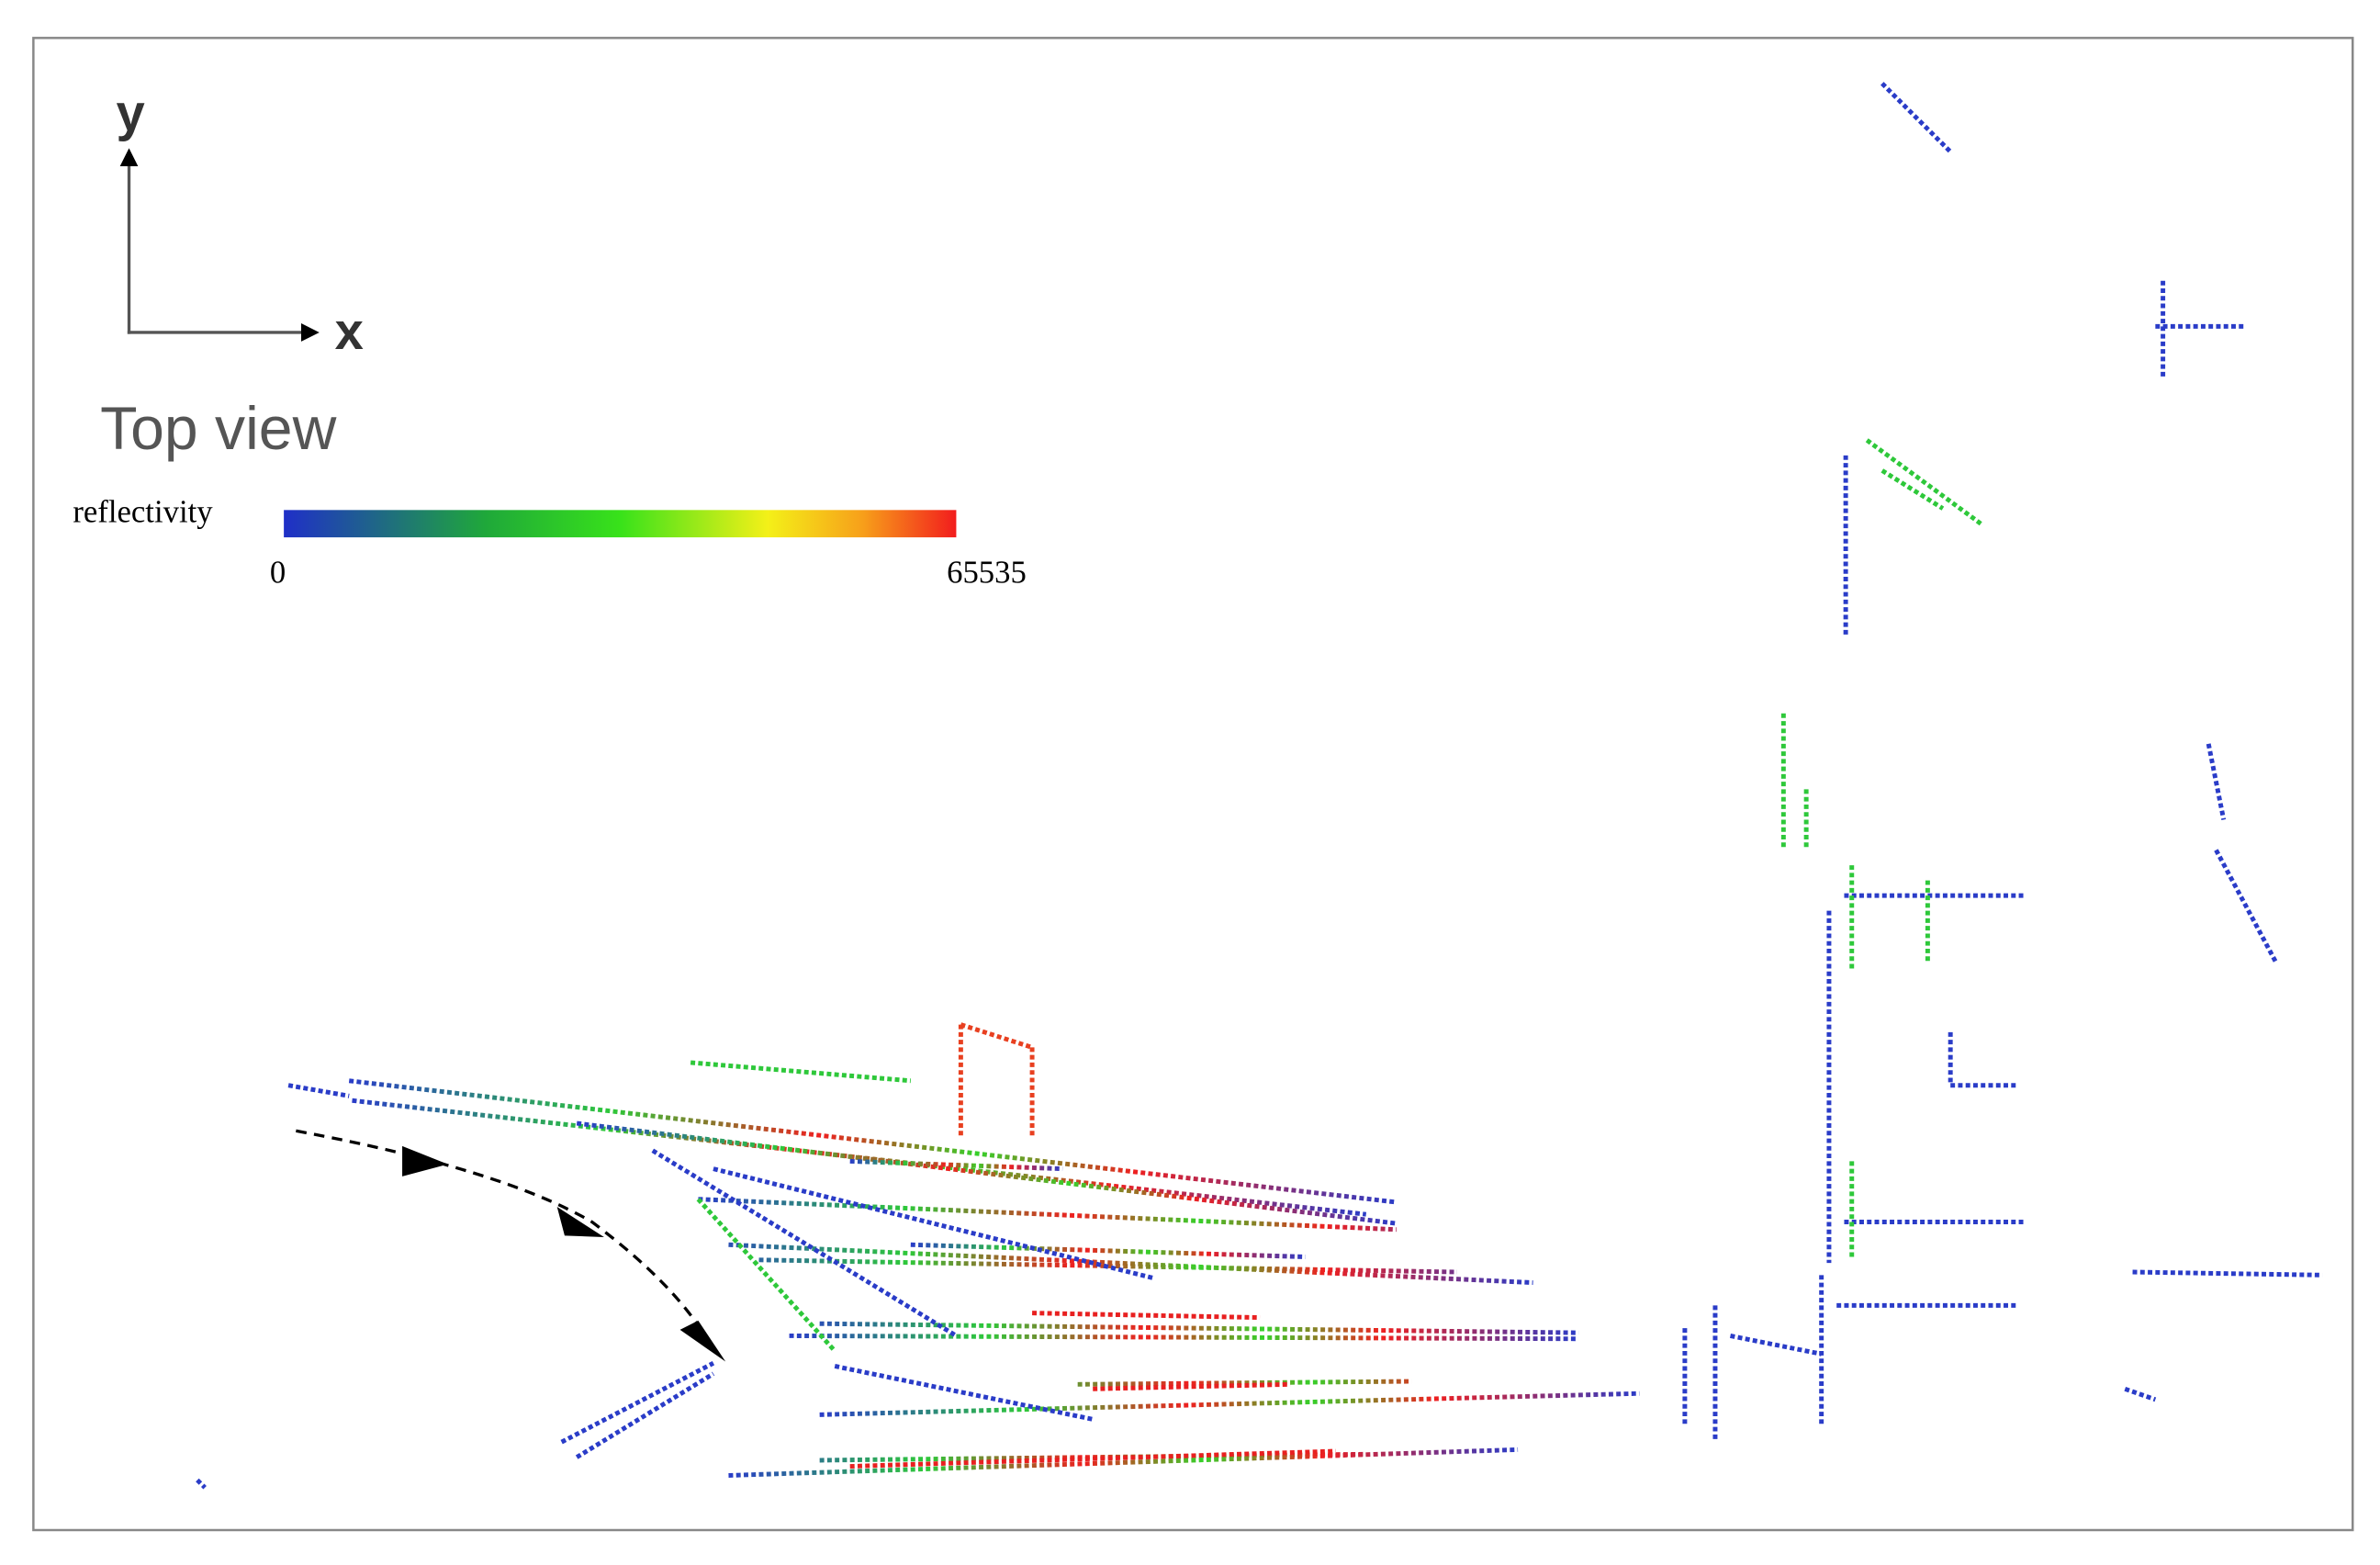 The height and width of the screenshot is (1565, 2380). What do you see at coordinates (131, 113) in the screenshot?
I see `y-axis-label: y` at bounding box center [131, 113].